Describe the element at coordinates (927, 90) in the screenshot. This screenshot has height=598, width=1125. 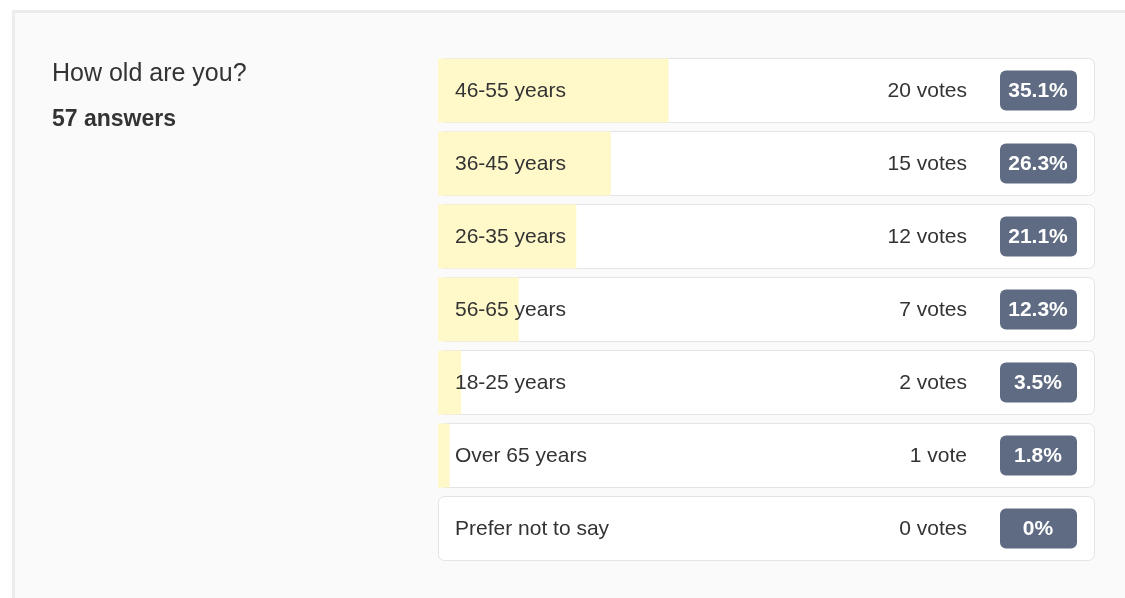
I see `data-label: 20 votes` at that location.